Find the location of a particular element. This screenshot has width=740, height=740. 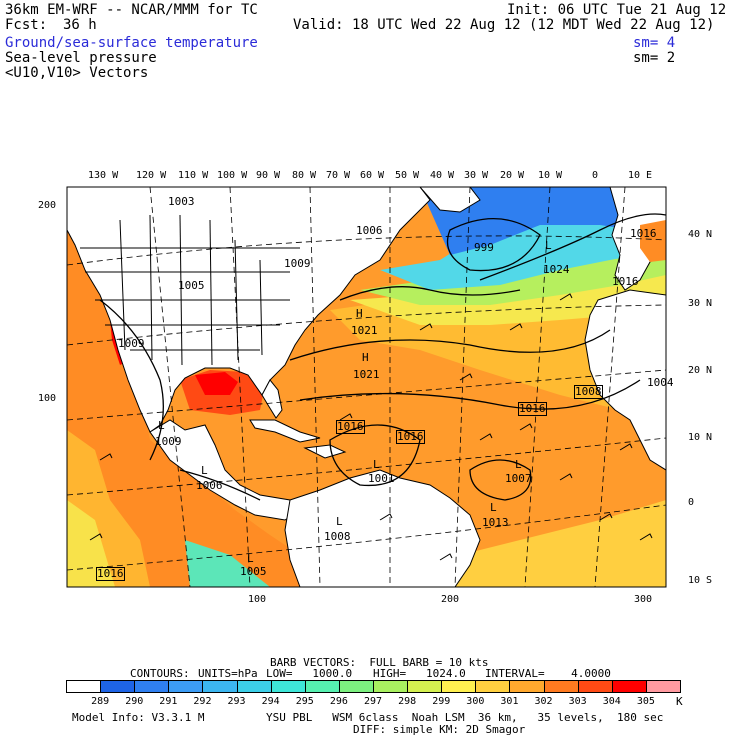

colorbar-tick-label: 292 is located at coordinates (202, 701).